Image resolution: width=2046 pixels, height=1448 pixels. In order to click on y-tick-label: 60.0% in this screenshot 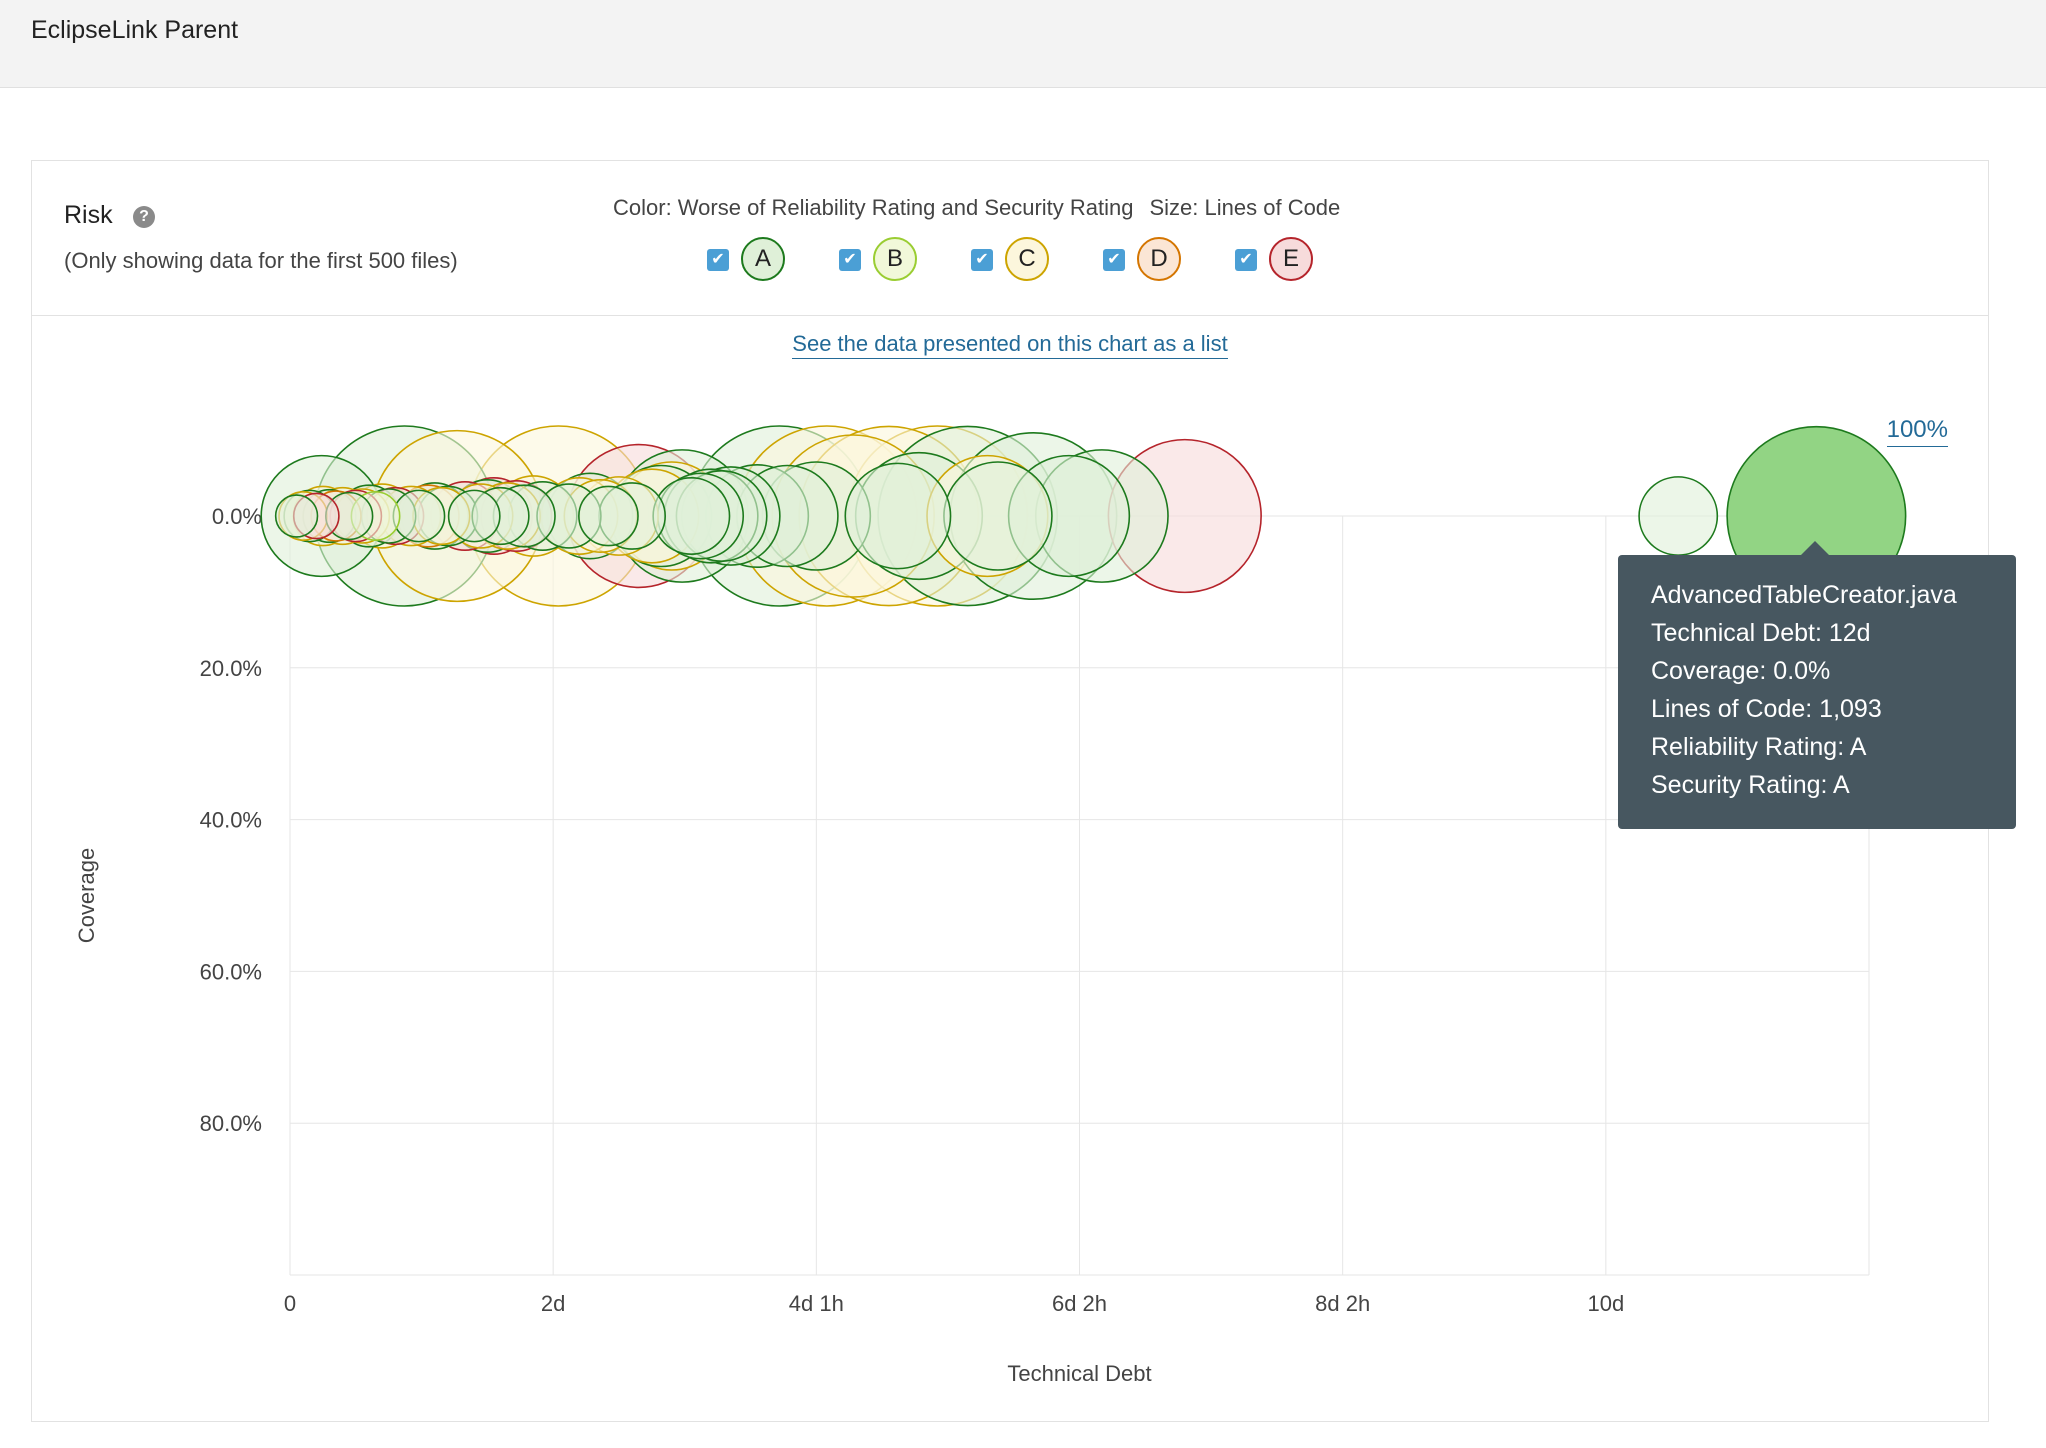, I will do `click(231, 971)`.